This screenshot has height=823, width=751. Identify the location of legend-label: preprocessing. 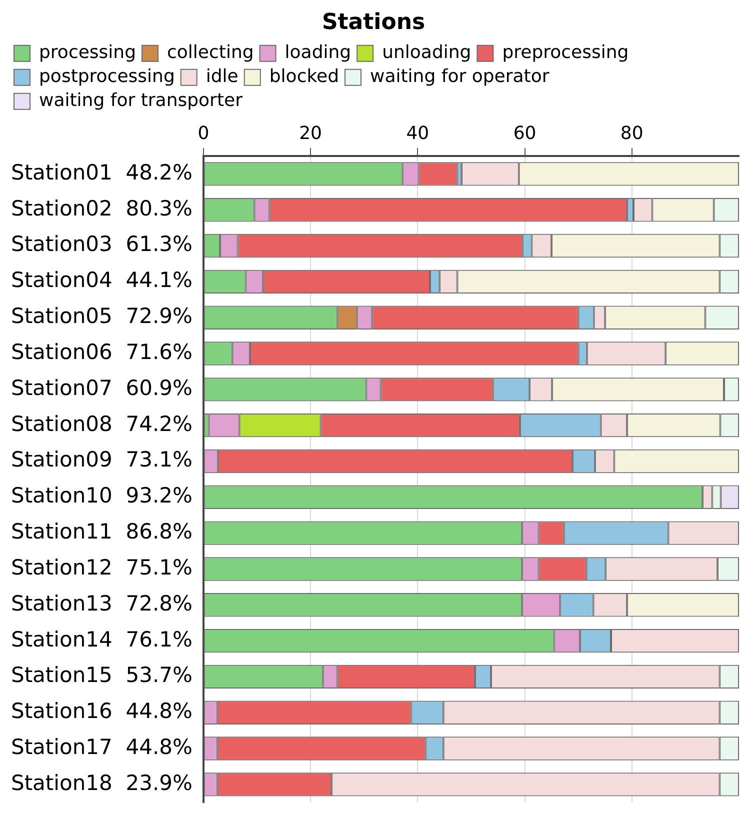
(565, 53).